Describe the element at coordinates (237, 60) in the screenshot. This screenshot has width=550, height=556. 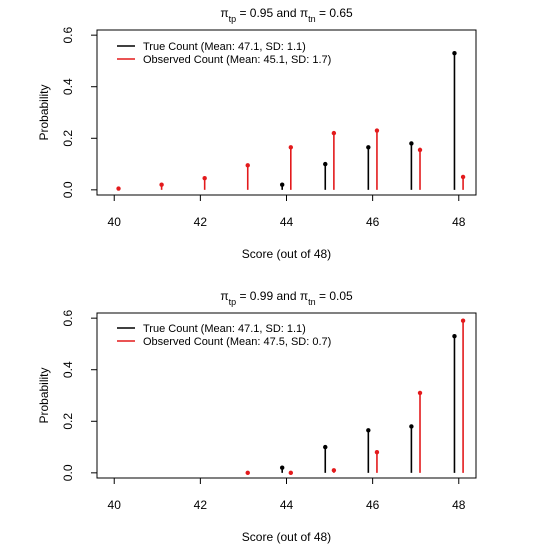
I see `legend-label: Observed Count (Mean: 45.1, SD: 1.7)` at that location.